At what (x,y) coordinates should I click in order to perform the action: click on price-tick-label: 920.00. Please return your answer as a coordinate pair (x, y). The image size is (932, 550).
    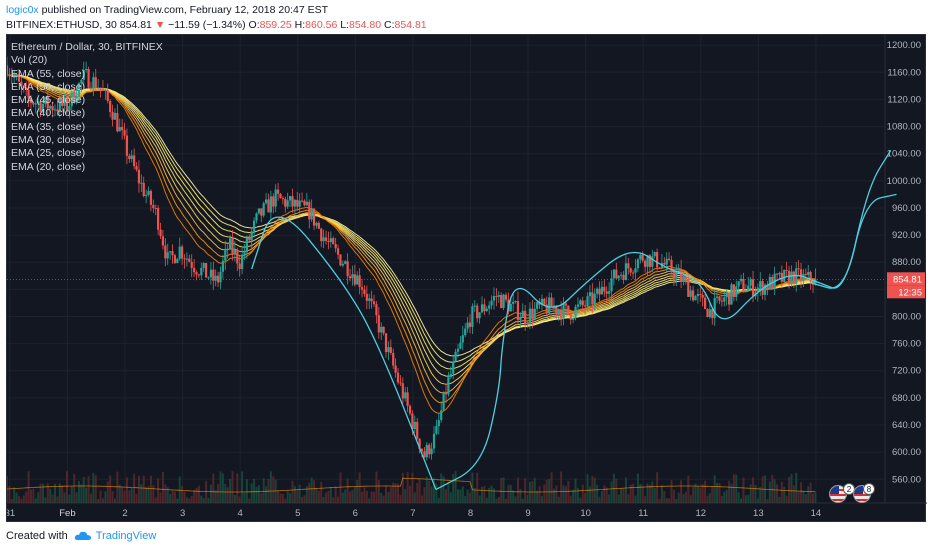
    Looking at the image, I should click on (906, 235).